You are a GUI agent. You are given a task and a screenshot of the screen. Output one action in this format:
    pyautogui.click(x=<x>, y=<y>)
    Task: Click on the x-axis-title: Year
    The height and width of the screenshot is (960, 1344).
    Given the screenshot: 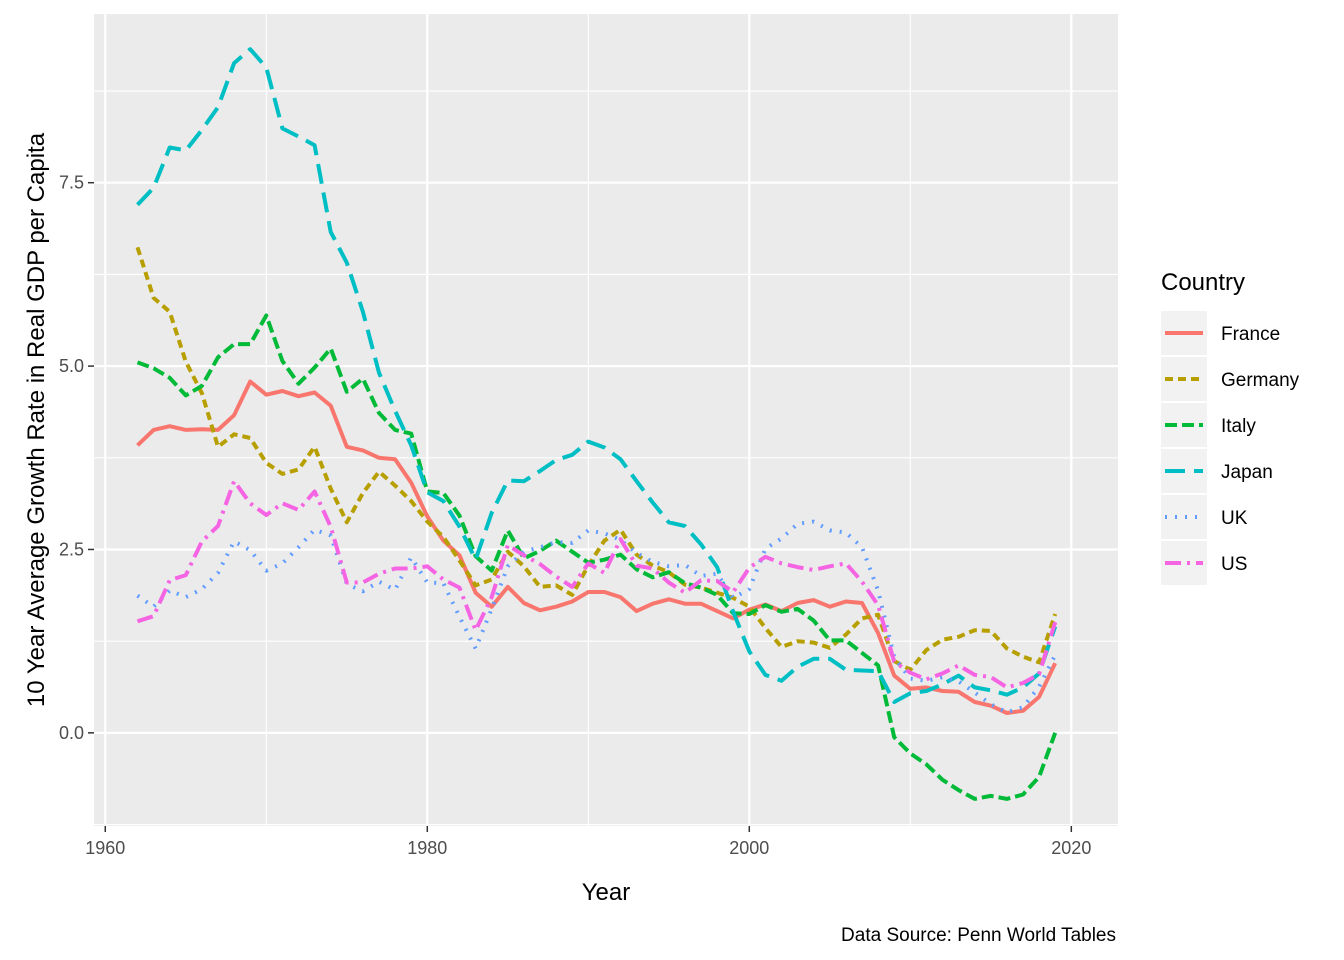 What is the action you would take?
    pyautogui.click(x=606, y=892)
    